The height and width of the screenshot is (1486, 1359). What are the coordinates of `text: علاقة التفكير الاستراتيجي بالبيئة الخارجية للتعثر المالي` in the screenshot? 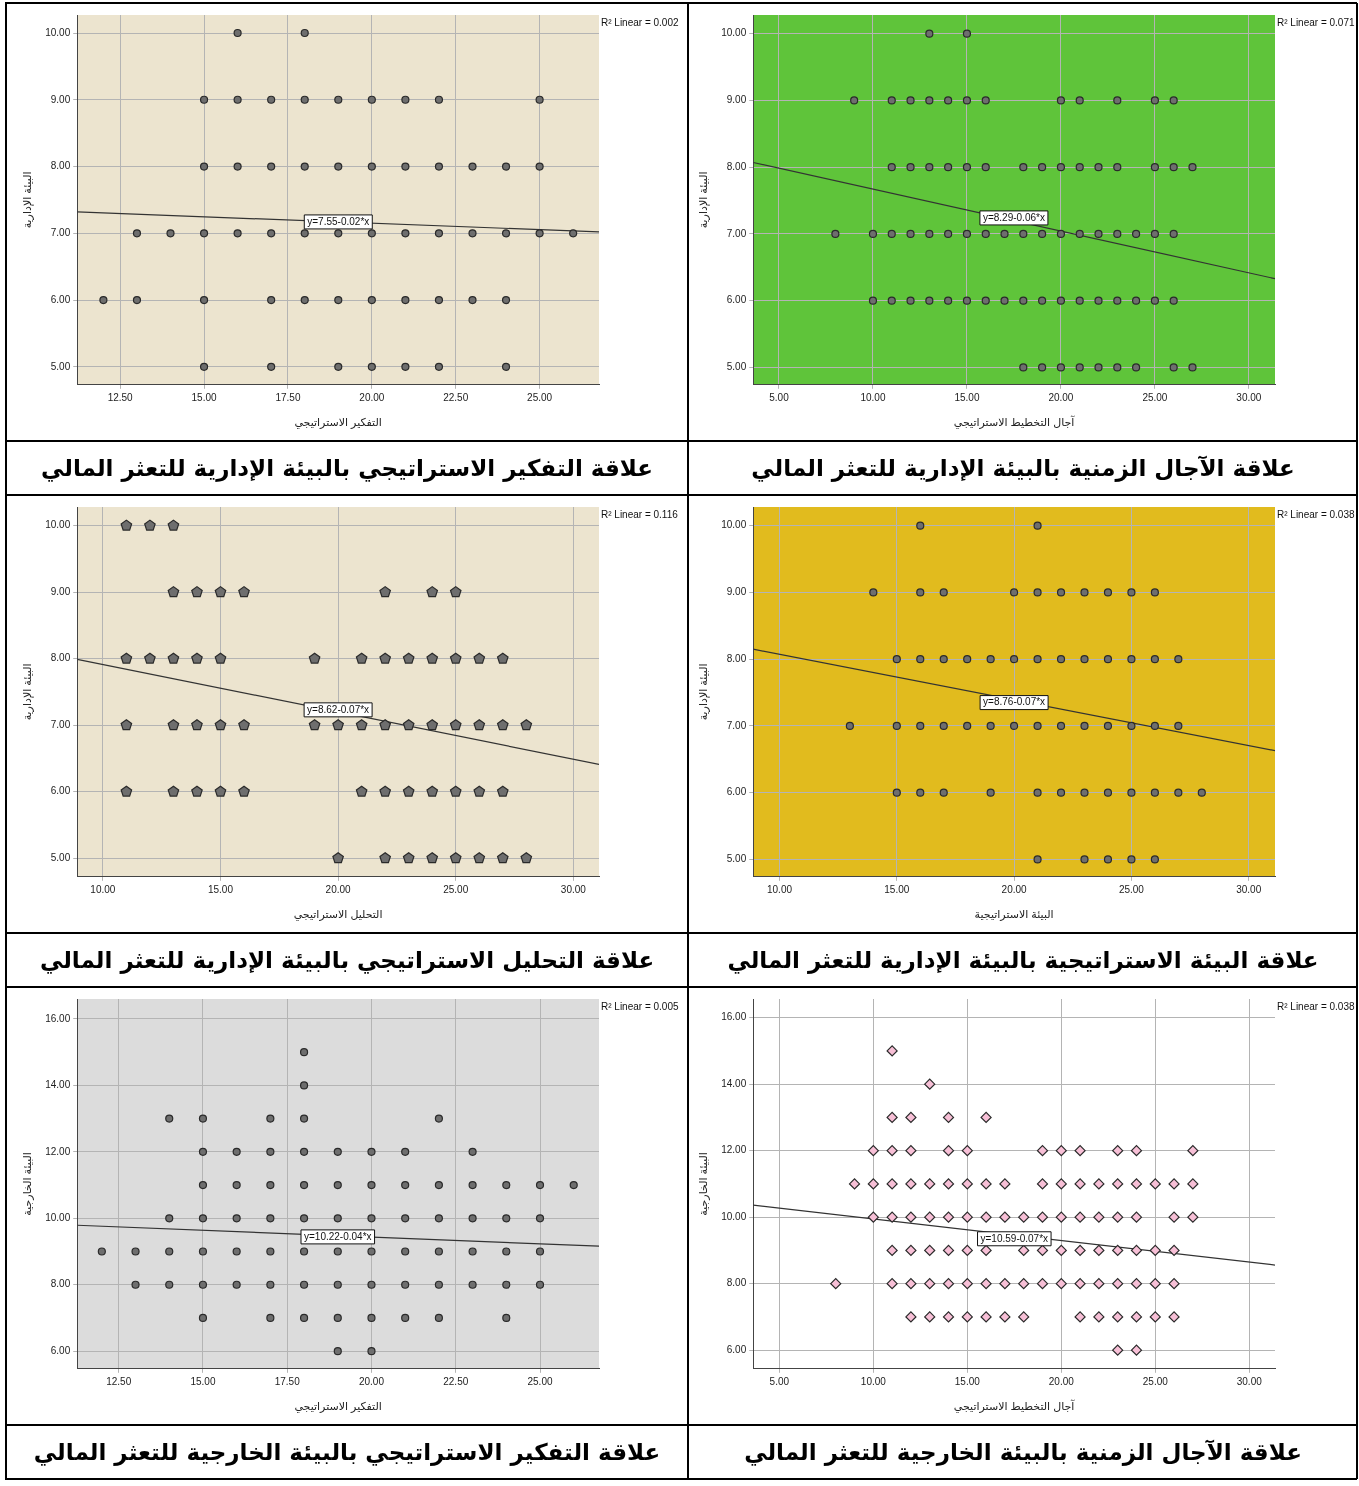 It's located at (347, 1452).